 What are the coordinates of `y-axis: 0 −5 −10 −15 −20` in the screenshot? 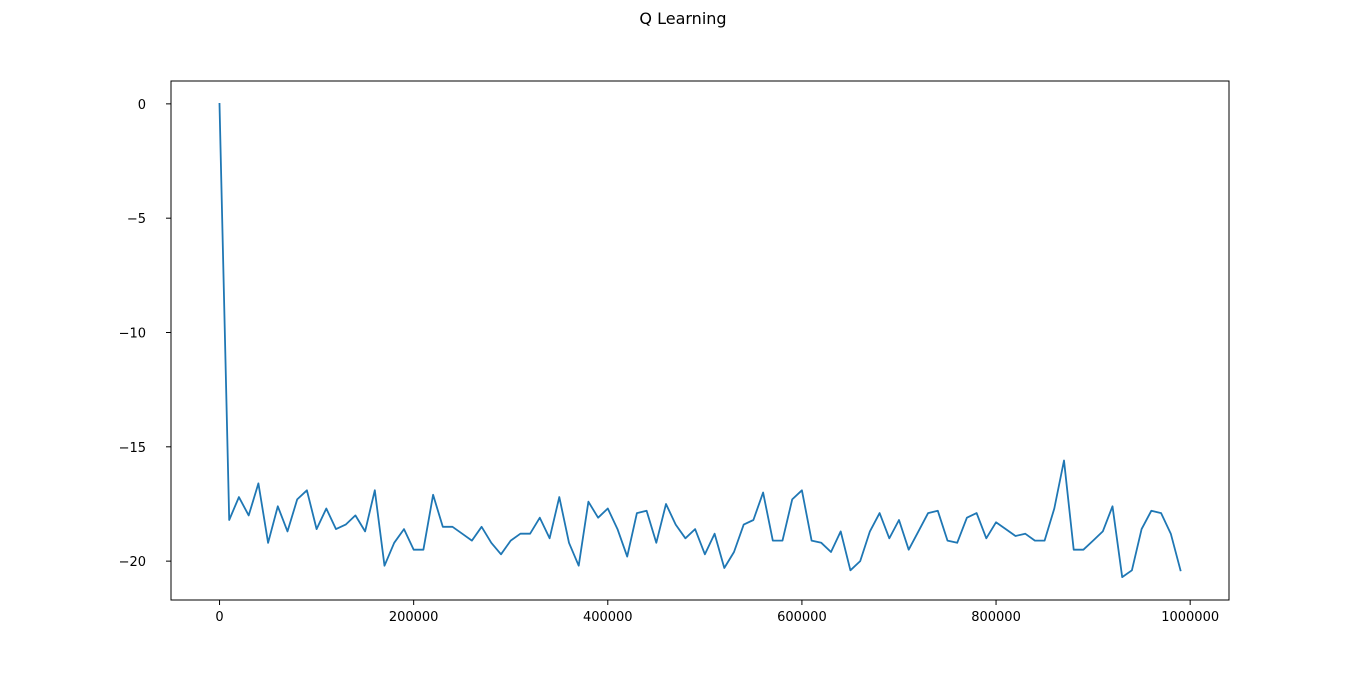 It's located at (145, 334).